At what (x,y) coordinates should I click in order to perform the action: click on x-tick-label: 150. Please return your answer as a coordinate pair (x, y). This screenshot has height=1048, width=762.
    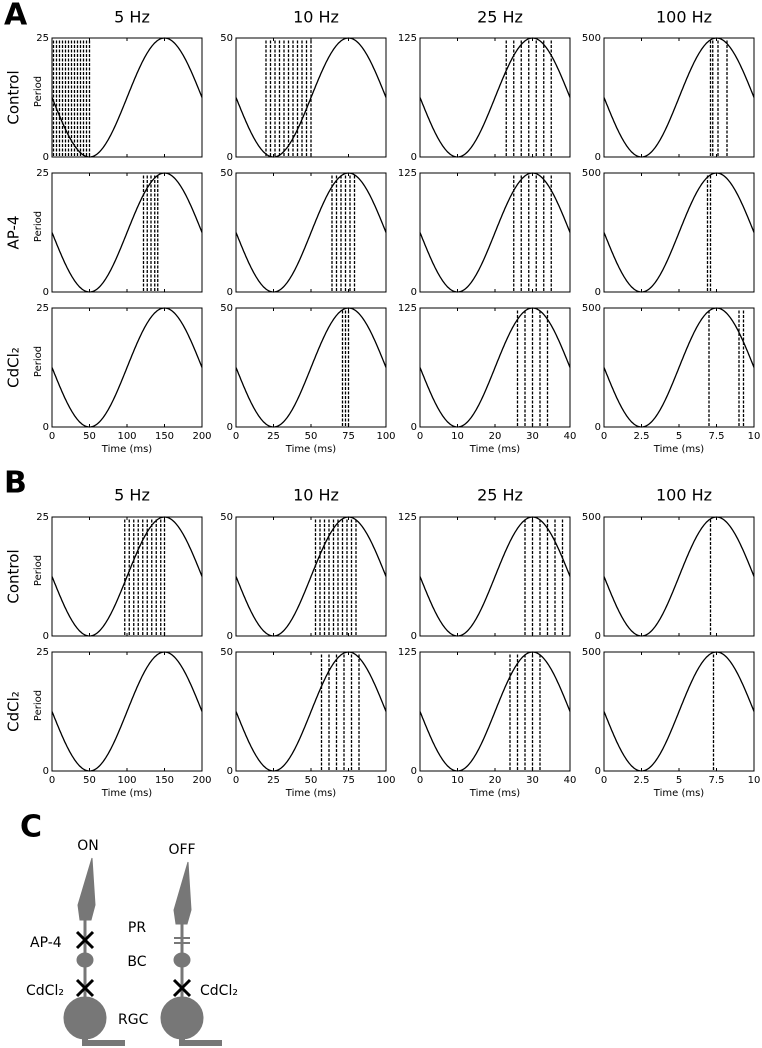
    Looking at the image, I should click on (164, 780).